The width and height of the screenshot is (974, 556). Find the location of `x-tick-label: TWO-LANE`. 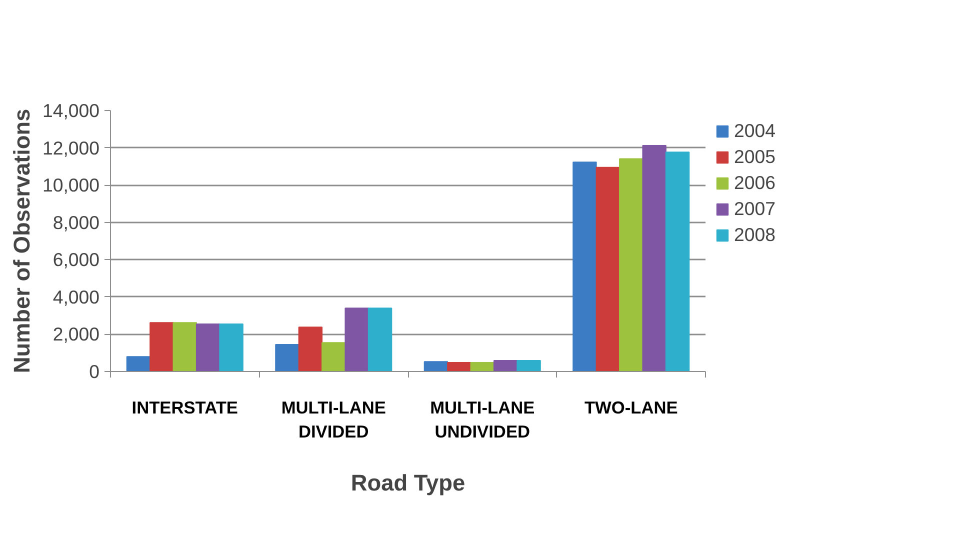

x-tick-label: TWO-LANE is located at coordinates (631, 408).